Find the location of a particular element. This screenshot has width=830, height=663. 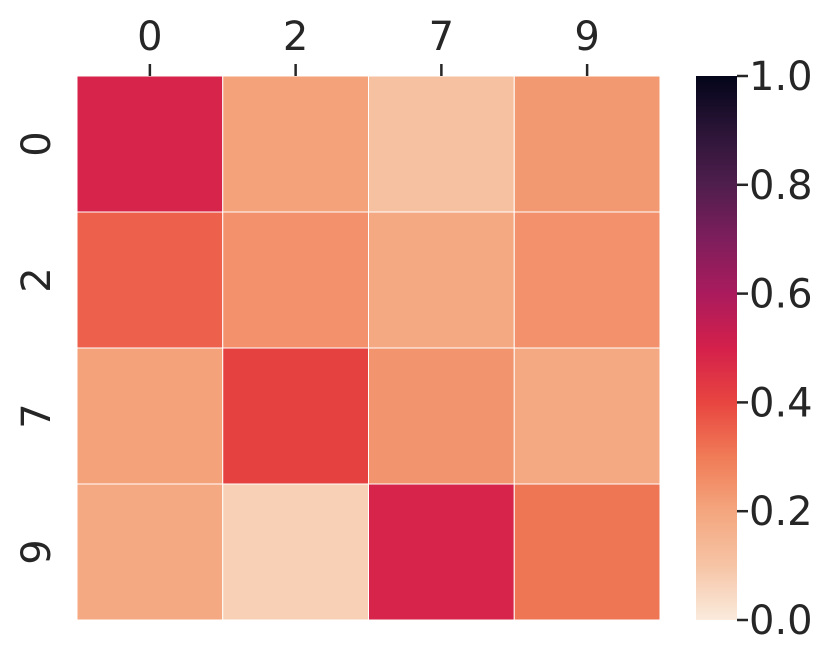

x-axis: 0 2 7 9 is located at coordinates (368, 45).